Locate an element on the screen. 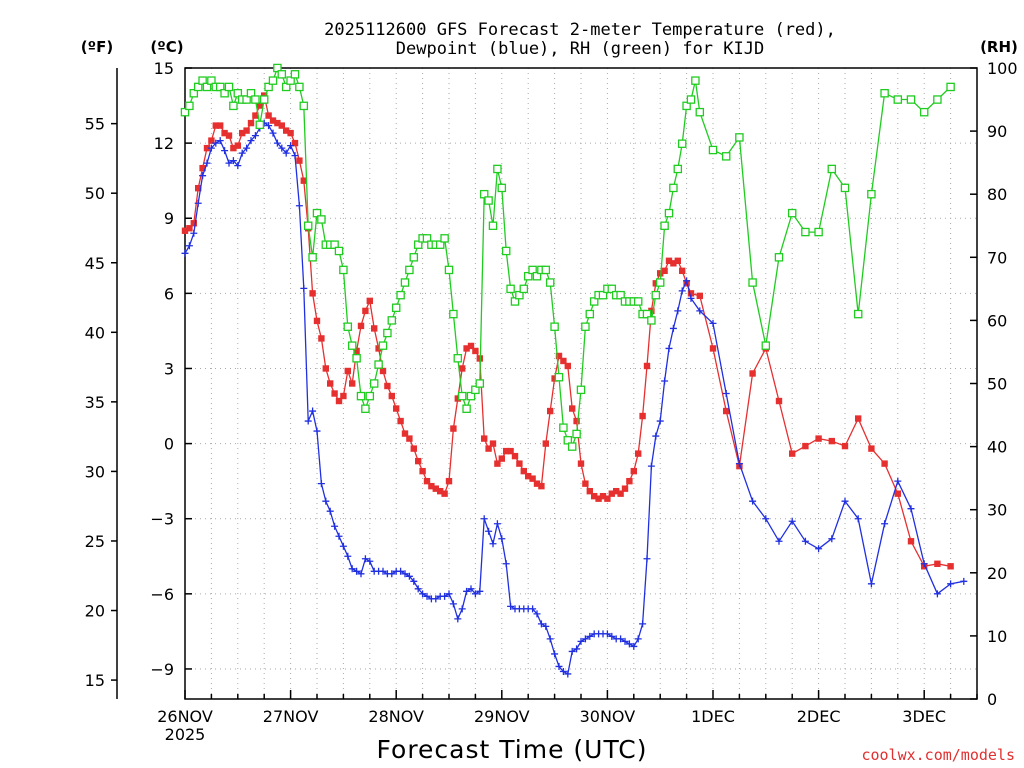  rh-tick-label: 20 is located at coordinates (997, 573).